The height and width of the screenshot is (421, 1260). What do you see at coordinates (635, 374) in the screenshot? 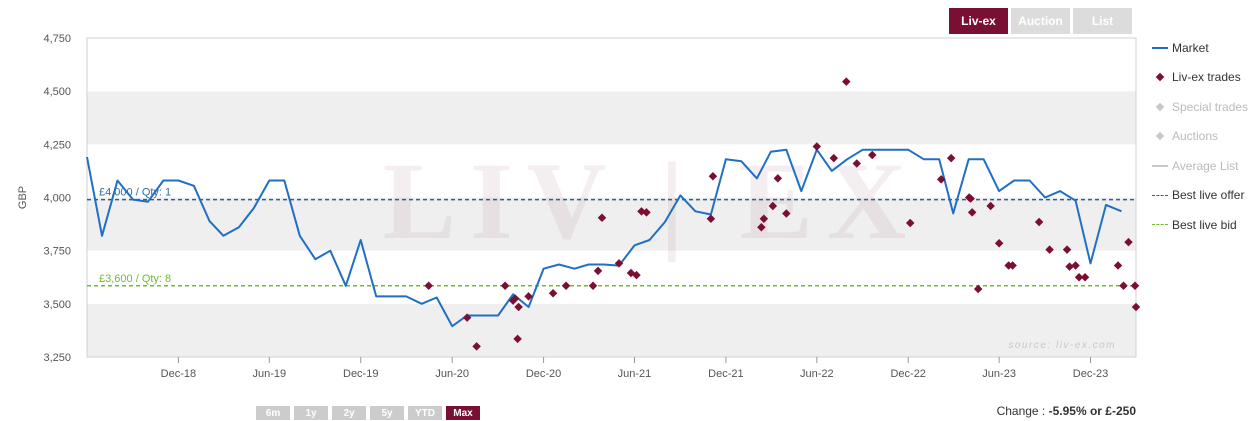
I see `x-tick-label: Jun-21` at bounding box center [635, 374].